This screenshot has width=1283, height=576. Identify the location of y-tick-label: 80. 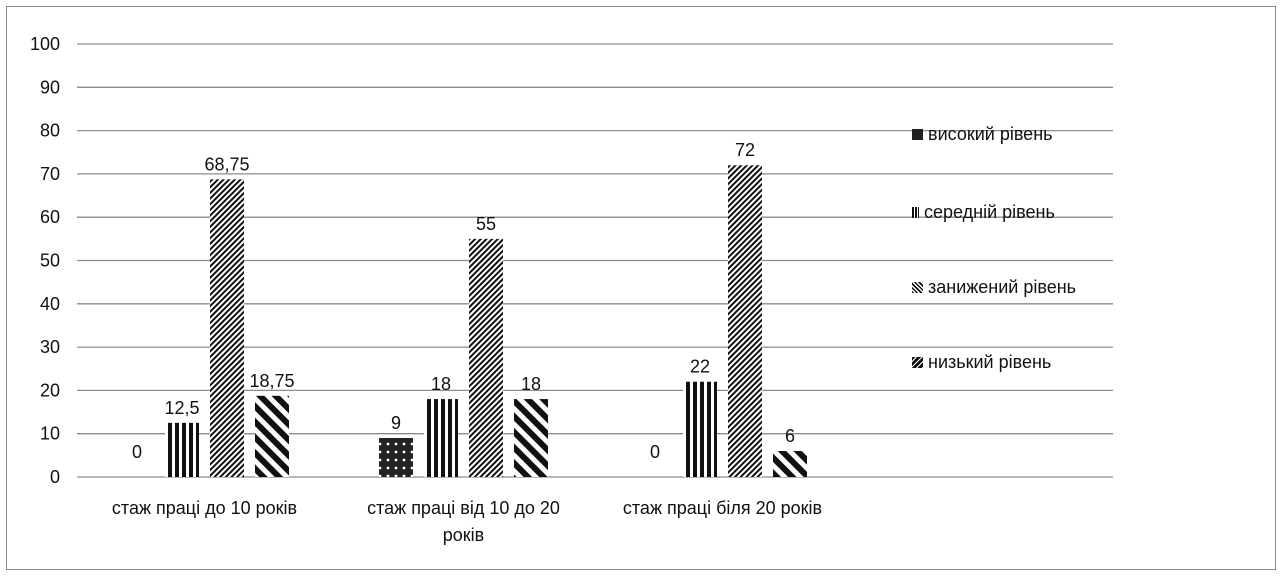
(50, 131).